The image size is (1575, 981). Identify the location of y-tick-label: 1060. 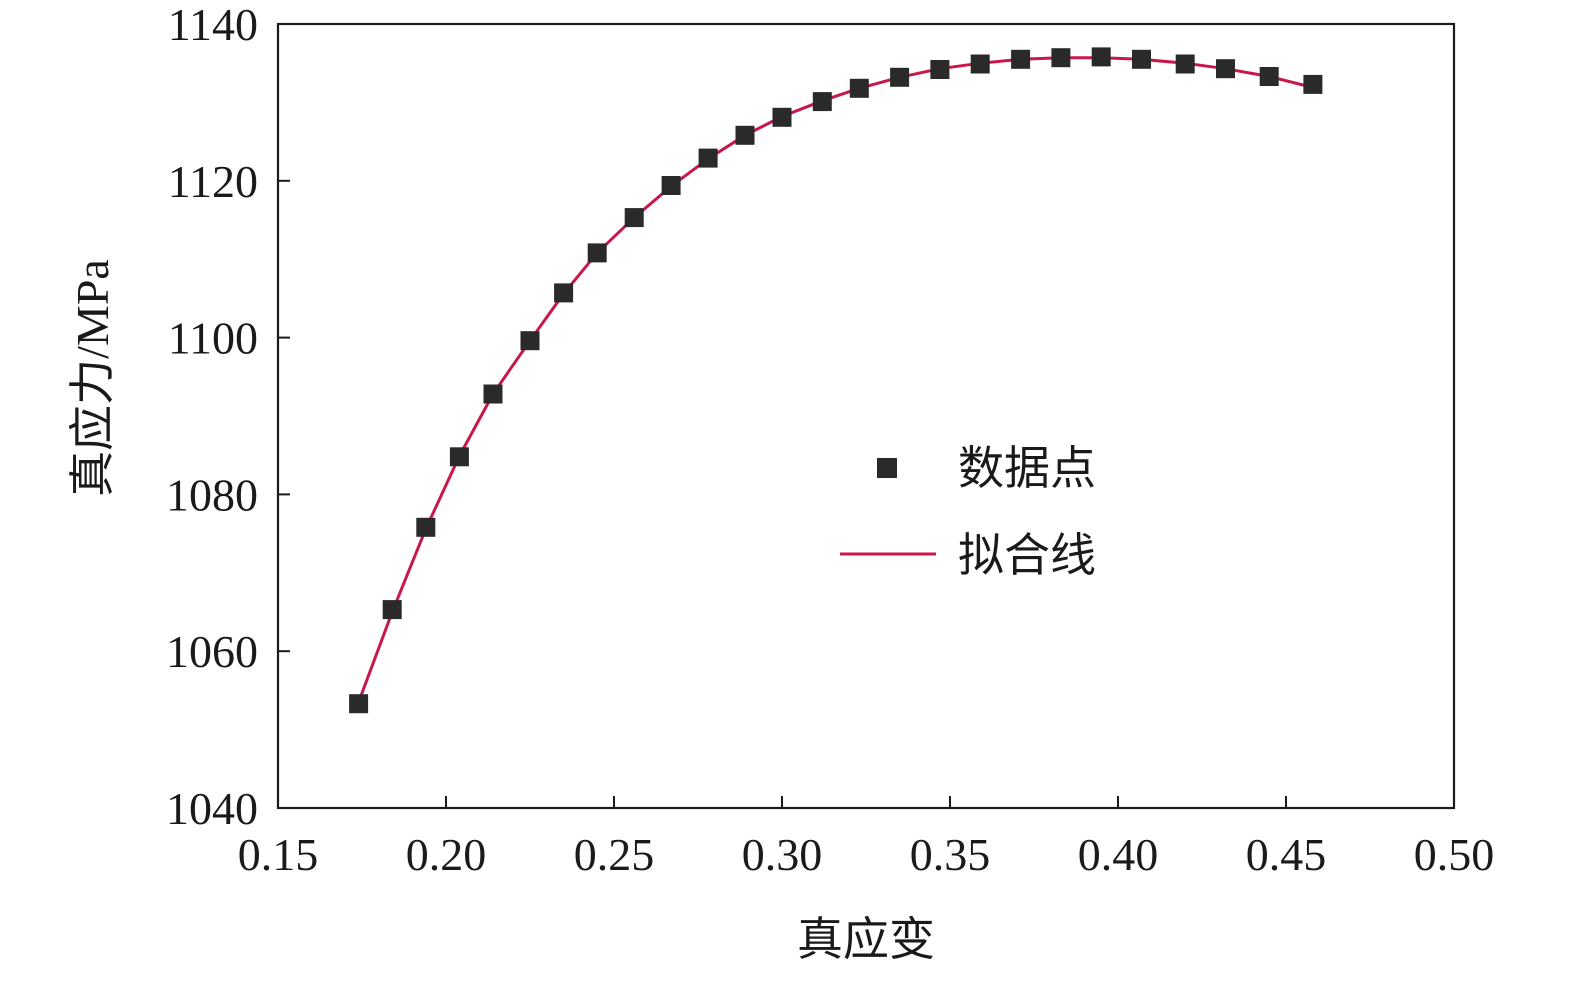
(212, 651).